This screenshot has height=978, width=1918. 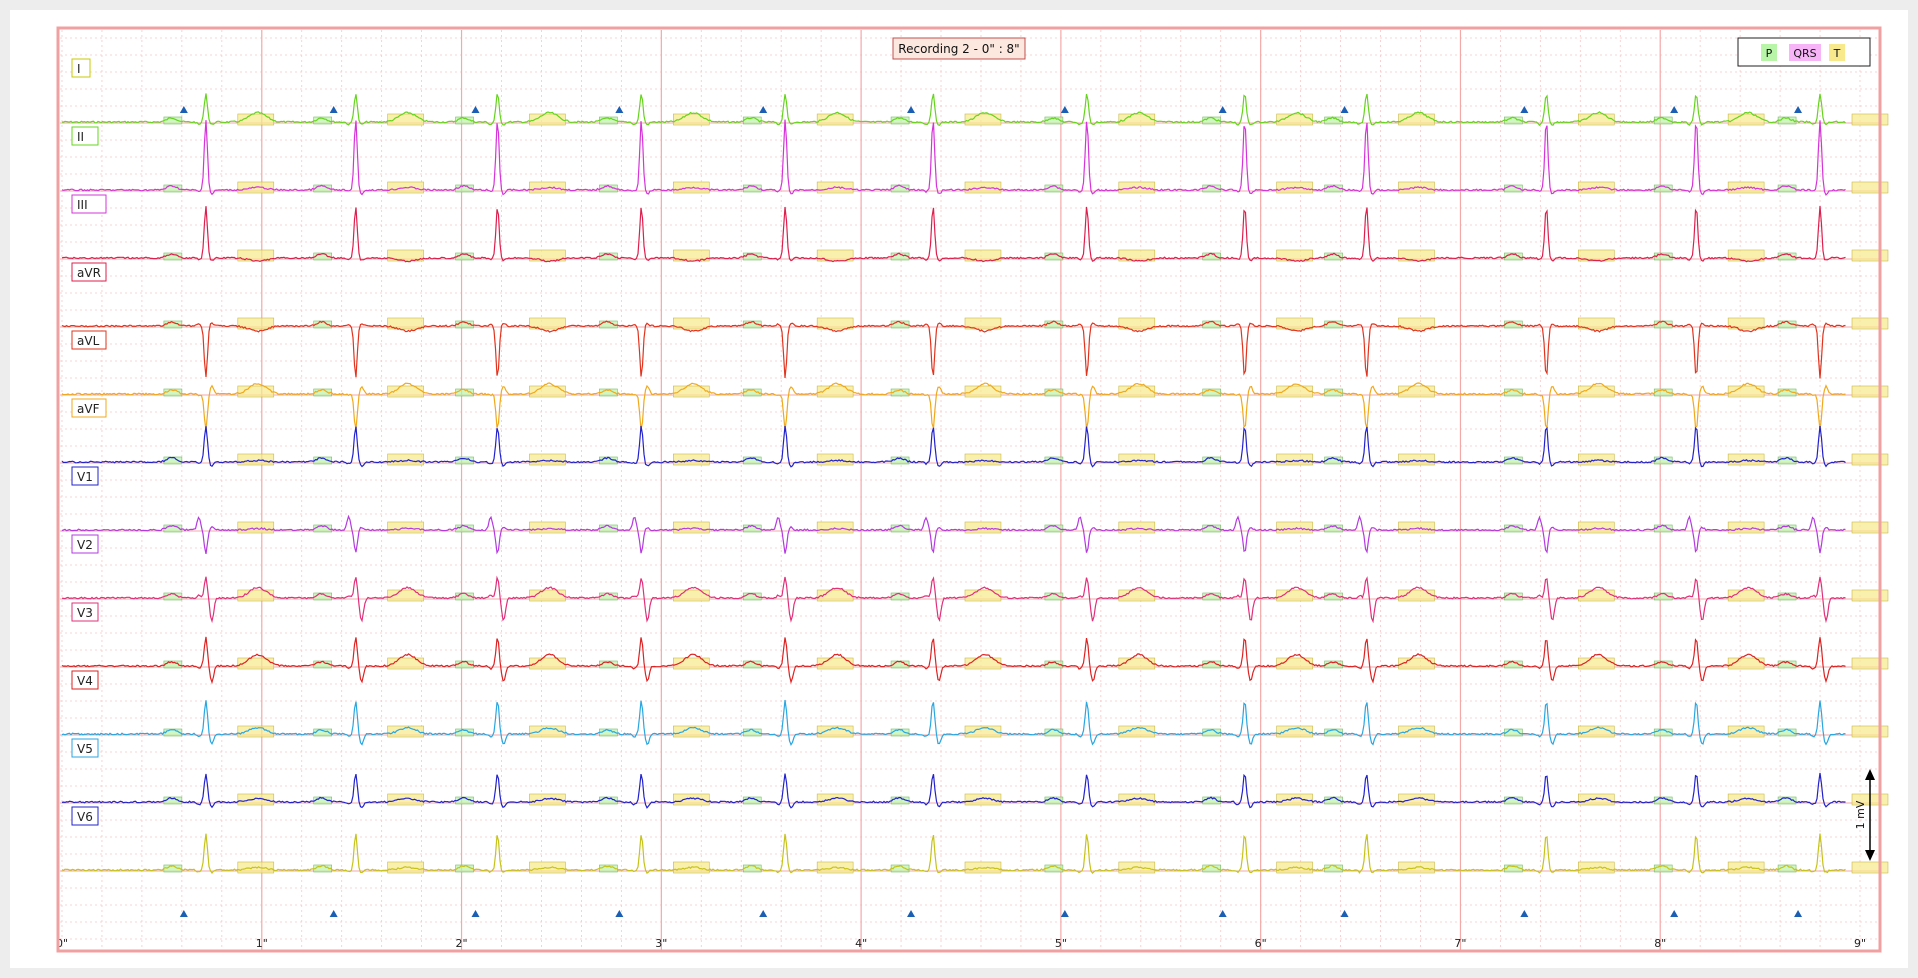 I want to click on legend-swatch-p, so click(x=1769, y=52).